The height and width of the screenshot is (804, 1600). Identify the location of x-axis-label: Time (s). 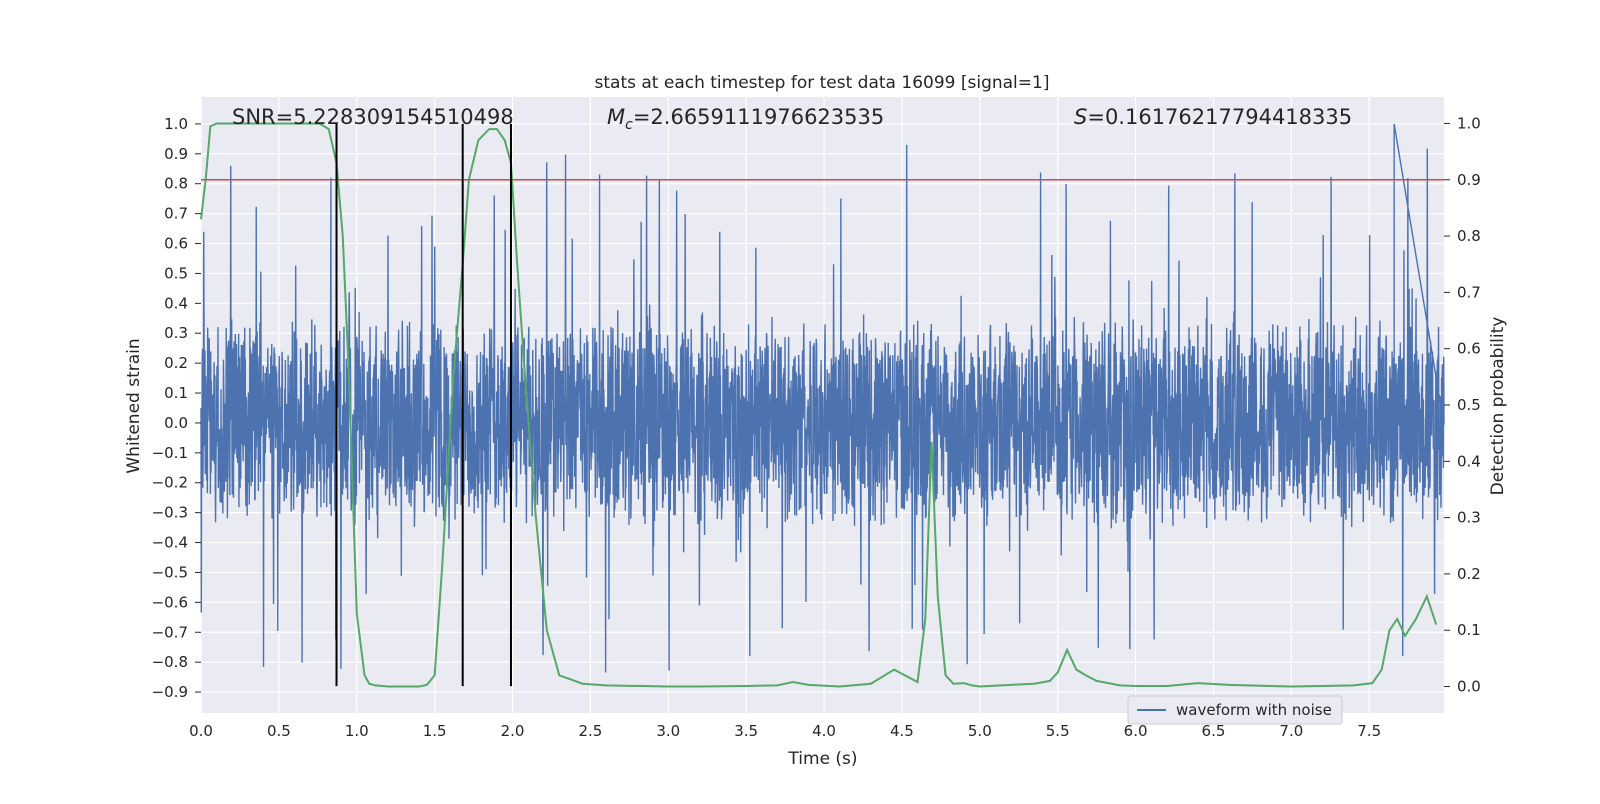
(822, 759).